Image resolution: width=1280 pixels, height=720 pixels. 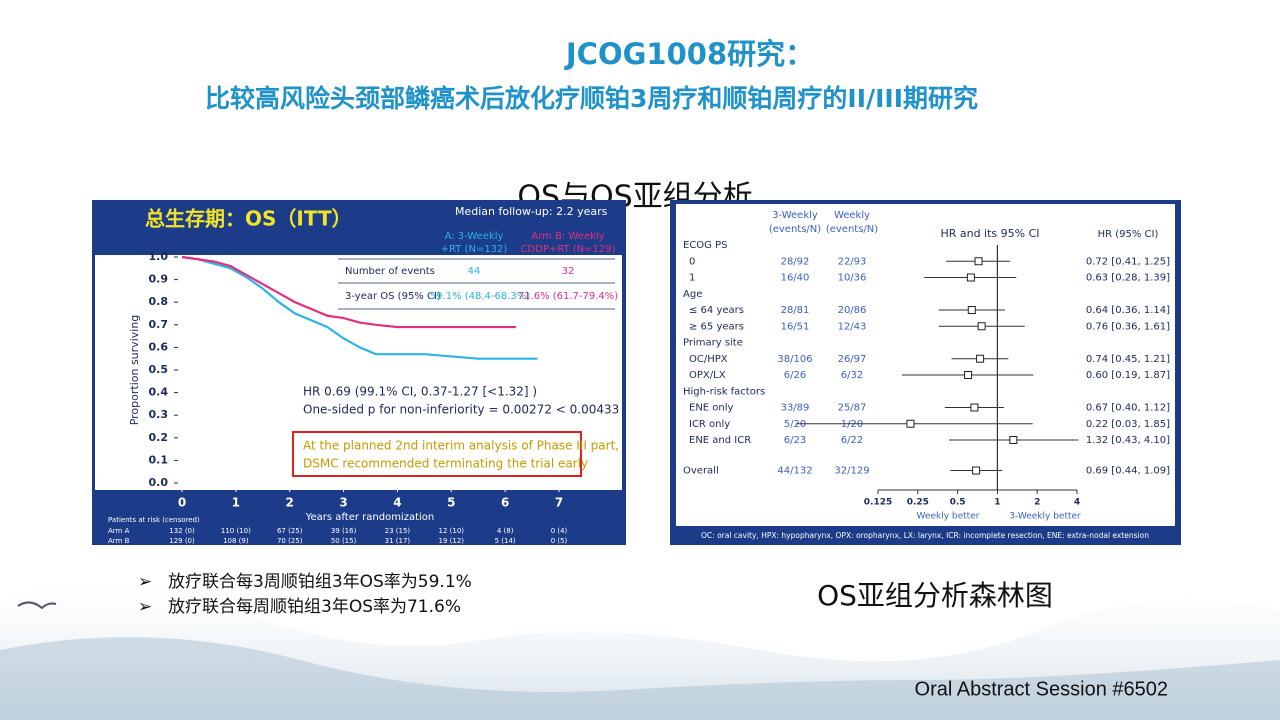 What do you see at coordinates (182, 503) in the screenshot?
I see `x-tick-label: 0` at bounding box center [182, 503].